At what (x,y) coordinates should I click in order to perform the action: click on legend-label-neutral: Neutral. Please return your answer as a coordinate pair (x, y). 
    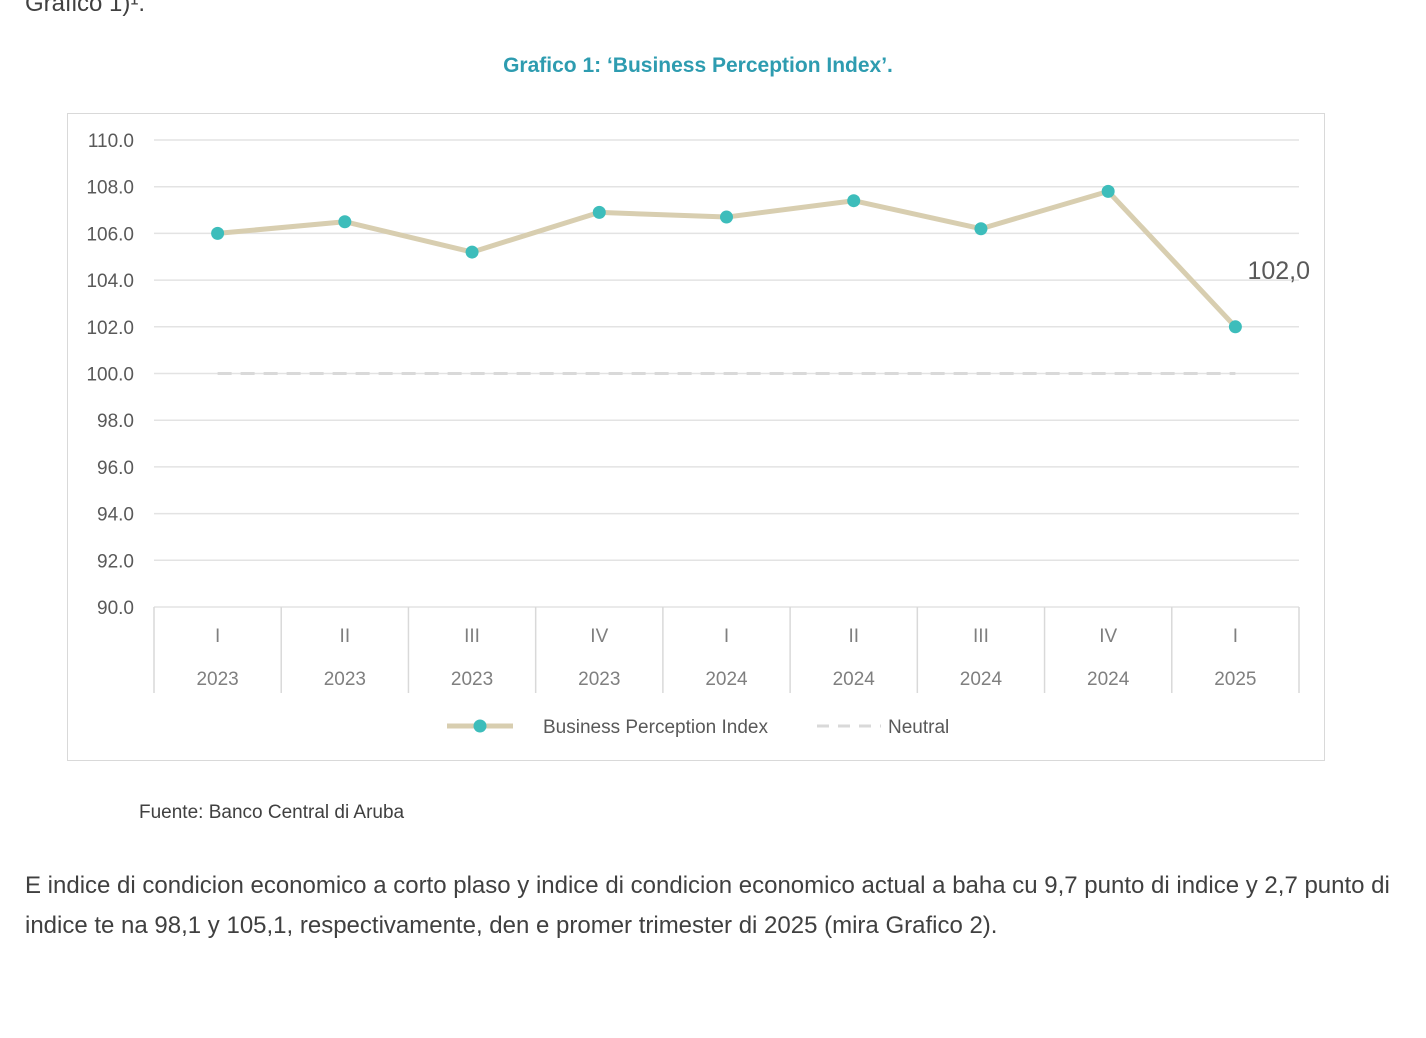
    Looking at the image, I should click on (918, 727).